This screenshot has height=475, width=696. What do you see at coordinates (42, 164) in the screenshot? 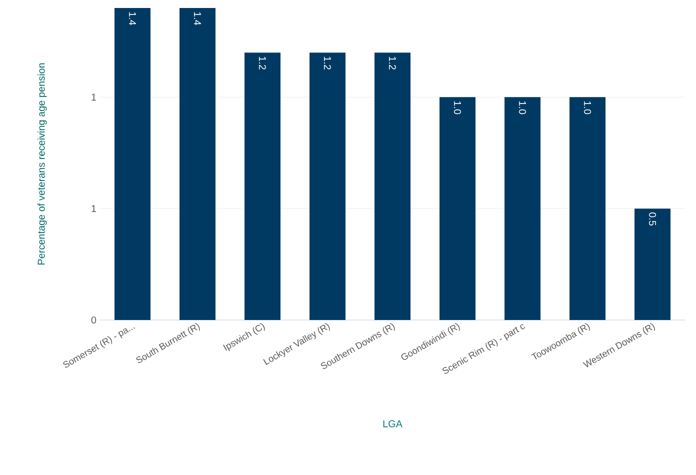
I see `y-axis-title: Percentage of veterans receiving age pension` at bounding box center [42, 164].